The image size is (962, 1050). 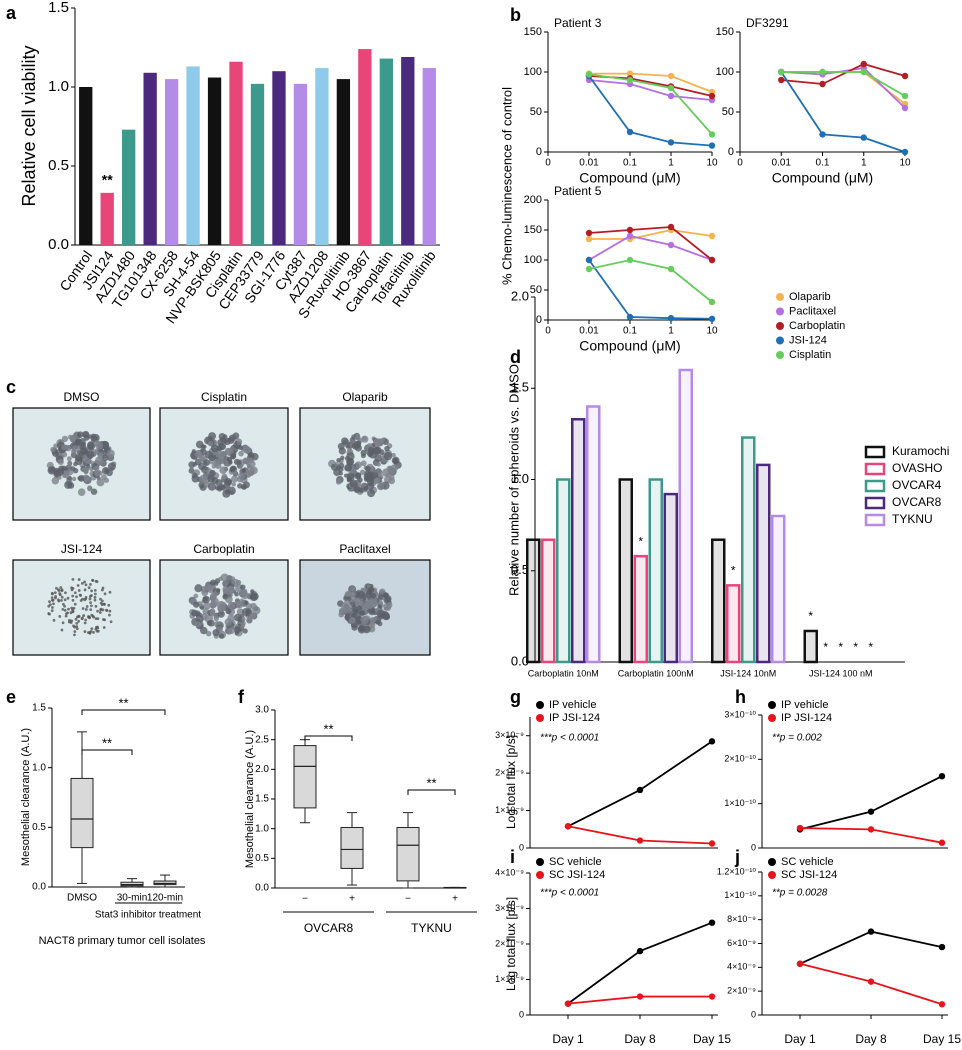 What do you see at coordinates (39, 767) in the screenshot?
I see `y-tick-label: 1.0` at bounding box center [39, 767].